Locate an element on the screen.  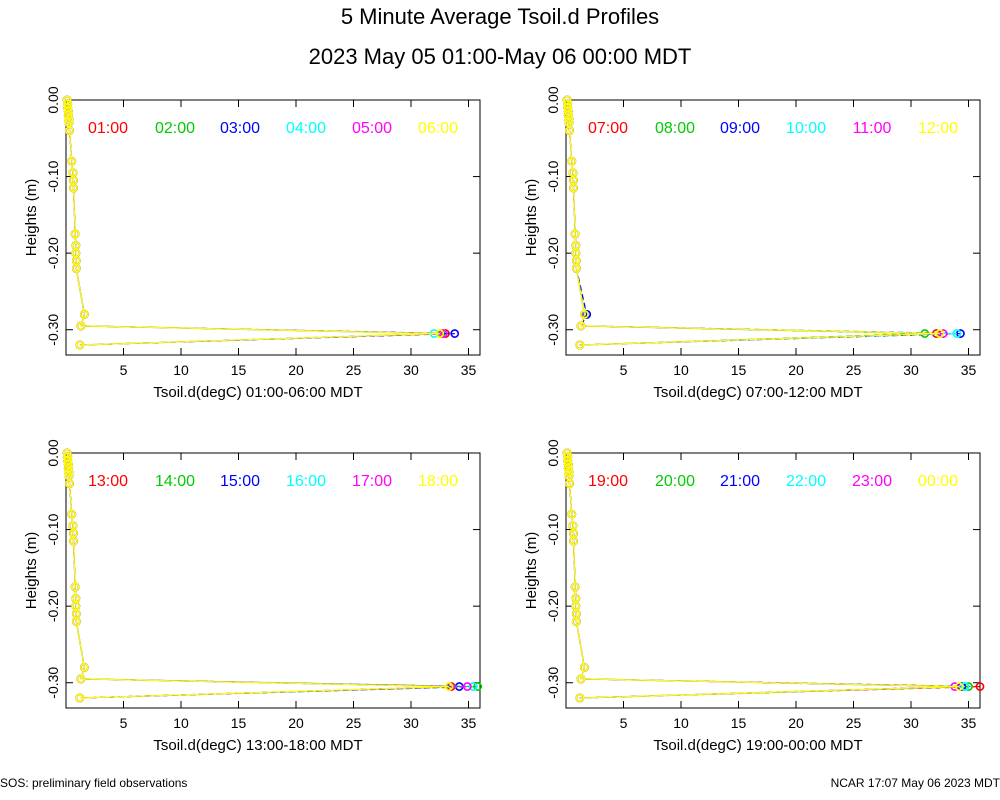
x-axis-label: Tsoil.d(degC) 19:00-00:00 MDT is located at coordinates (757, 745).